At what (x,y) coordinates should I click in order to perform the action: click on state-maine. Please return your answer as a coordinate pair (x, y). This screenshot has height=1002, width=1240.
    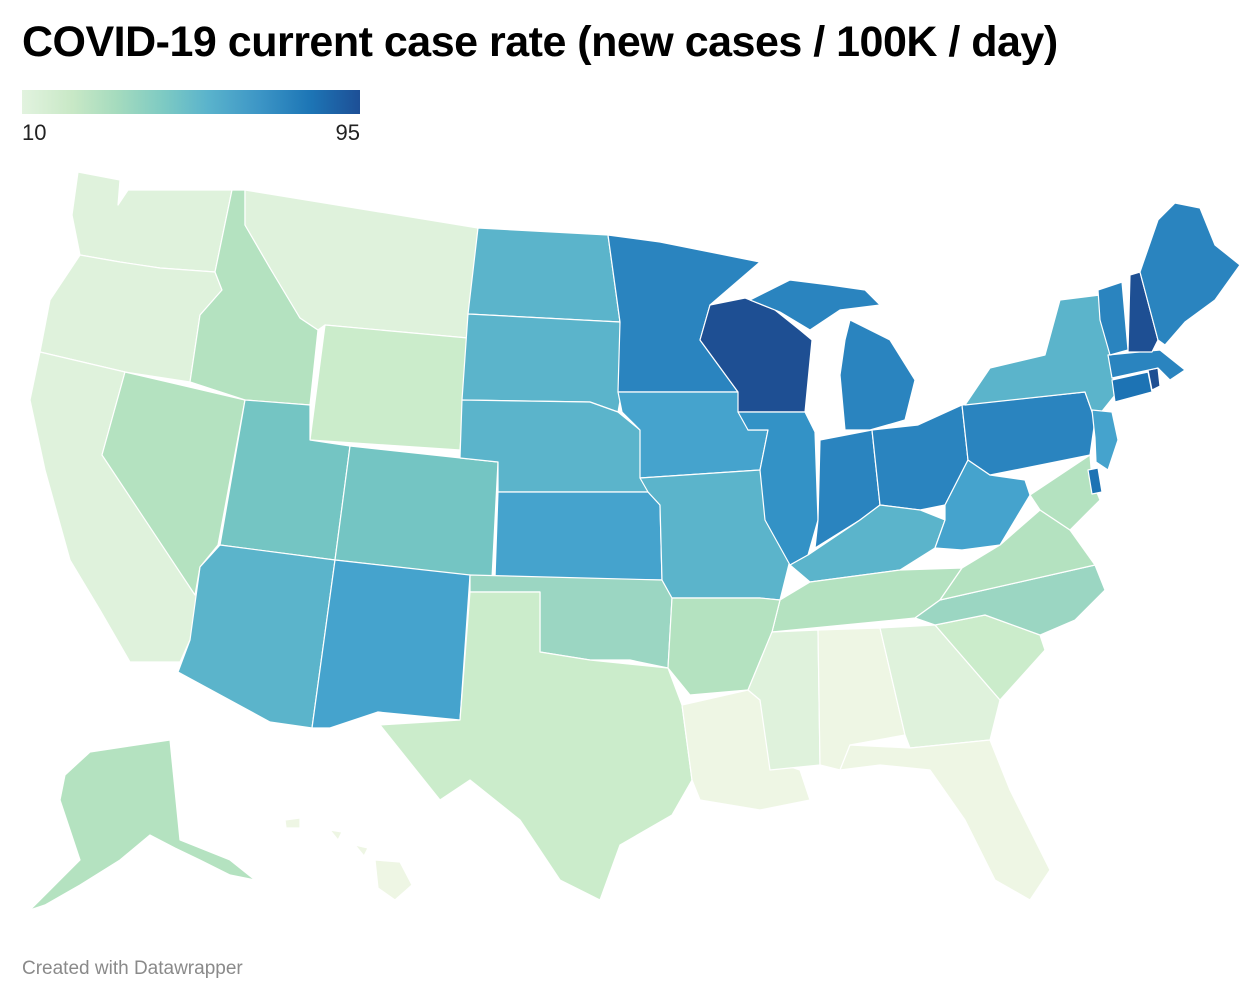
    Looking at the image, I should click on (1189, 274).